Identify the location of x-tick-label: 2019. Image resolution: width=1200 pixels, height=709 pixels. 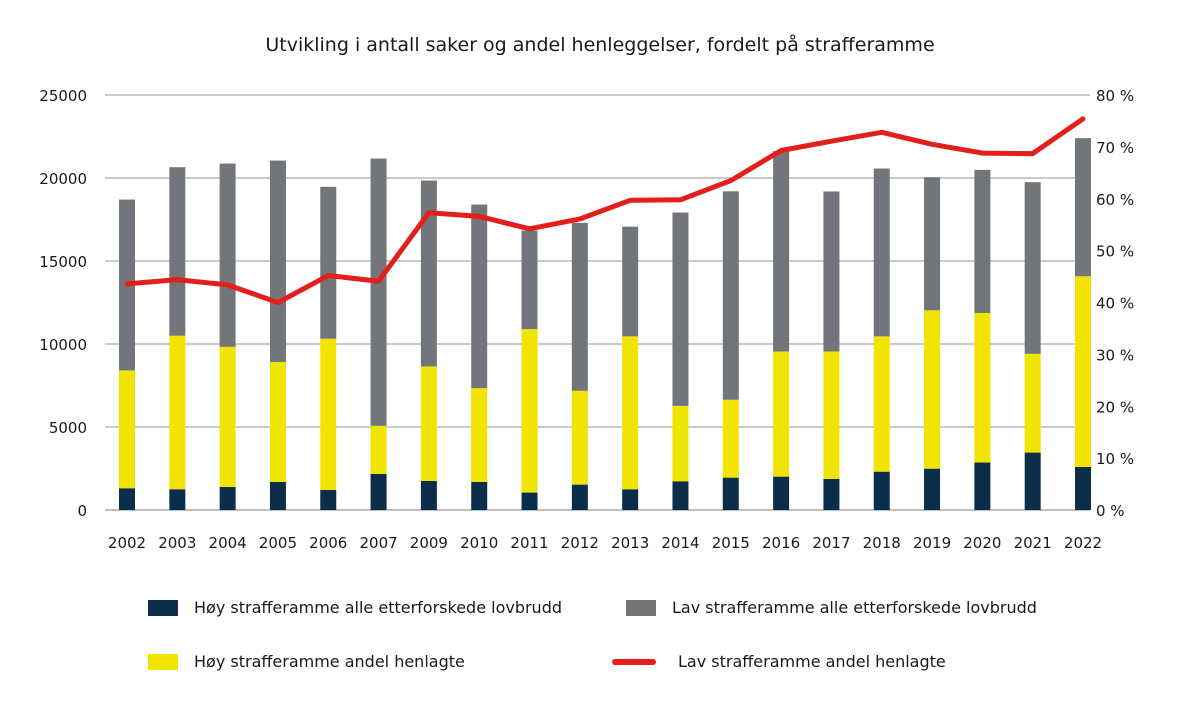
(932, 543).